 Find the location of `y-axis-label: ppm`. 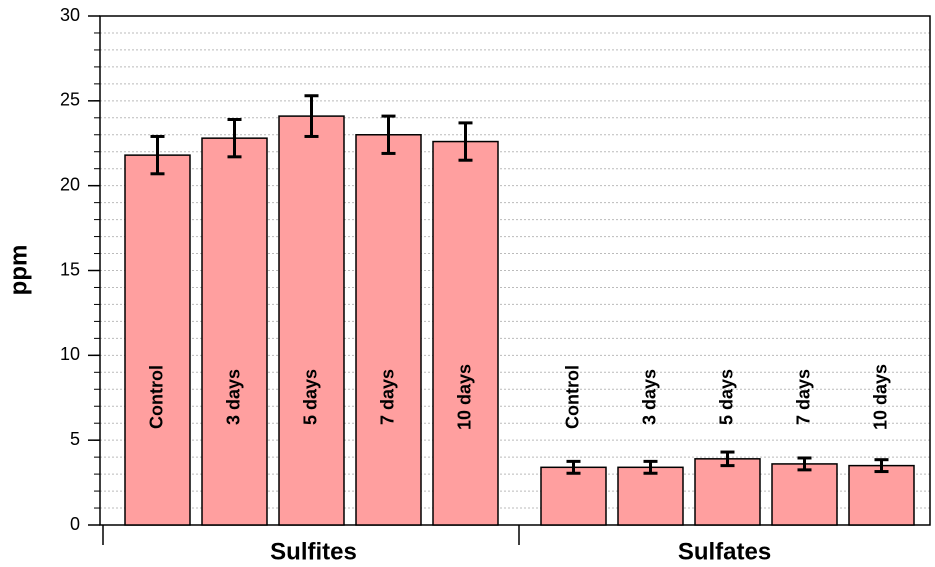

y-axis-label: ppm is located at coordinates (18, 270).